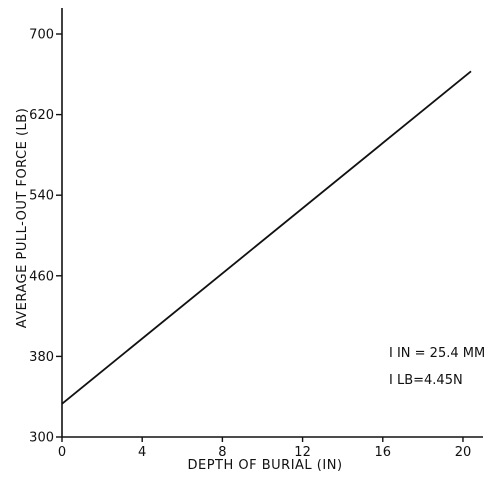  I want to click on y-tick-label: 700, so click(41, 35).